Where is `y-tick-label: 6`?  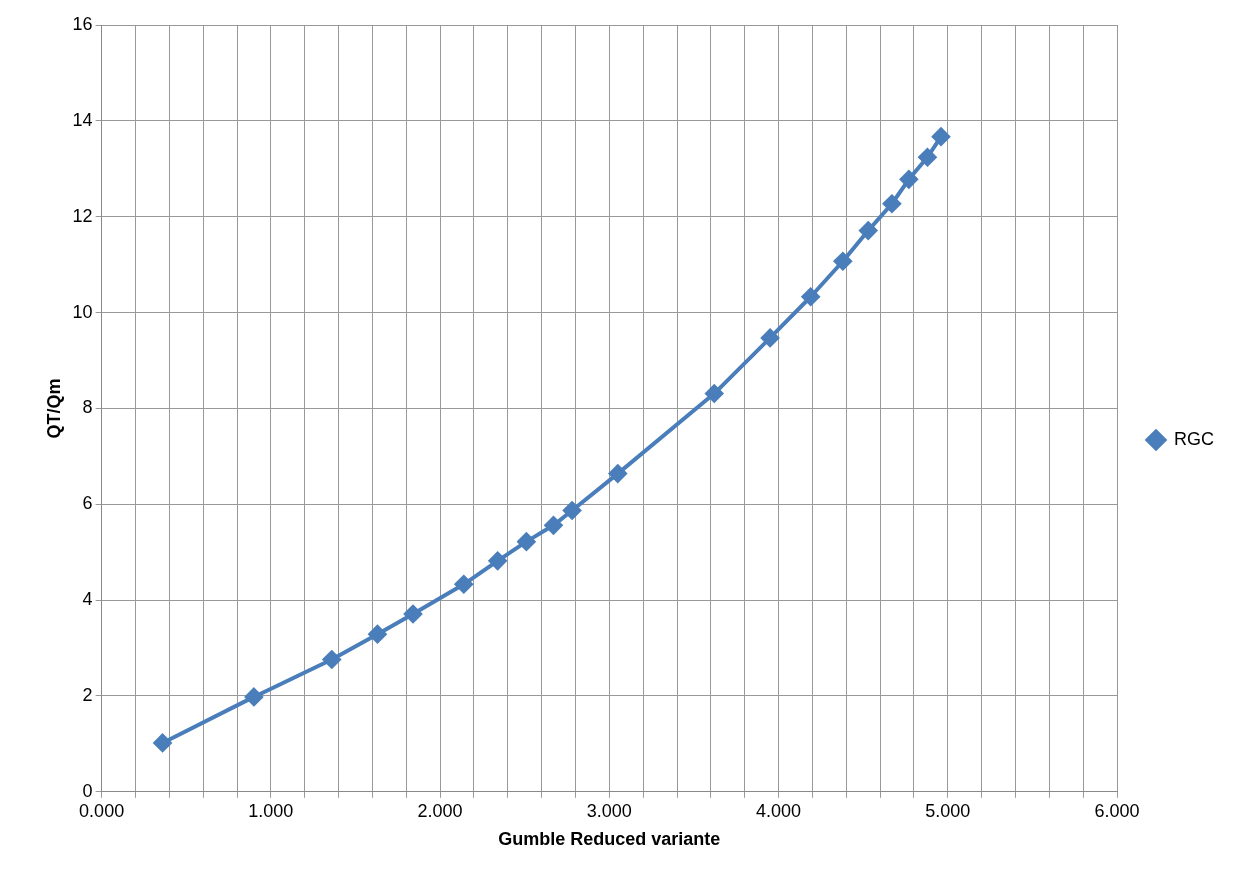 y-tick-label: 6 is located at coordinates (87, 503).